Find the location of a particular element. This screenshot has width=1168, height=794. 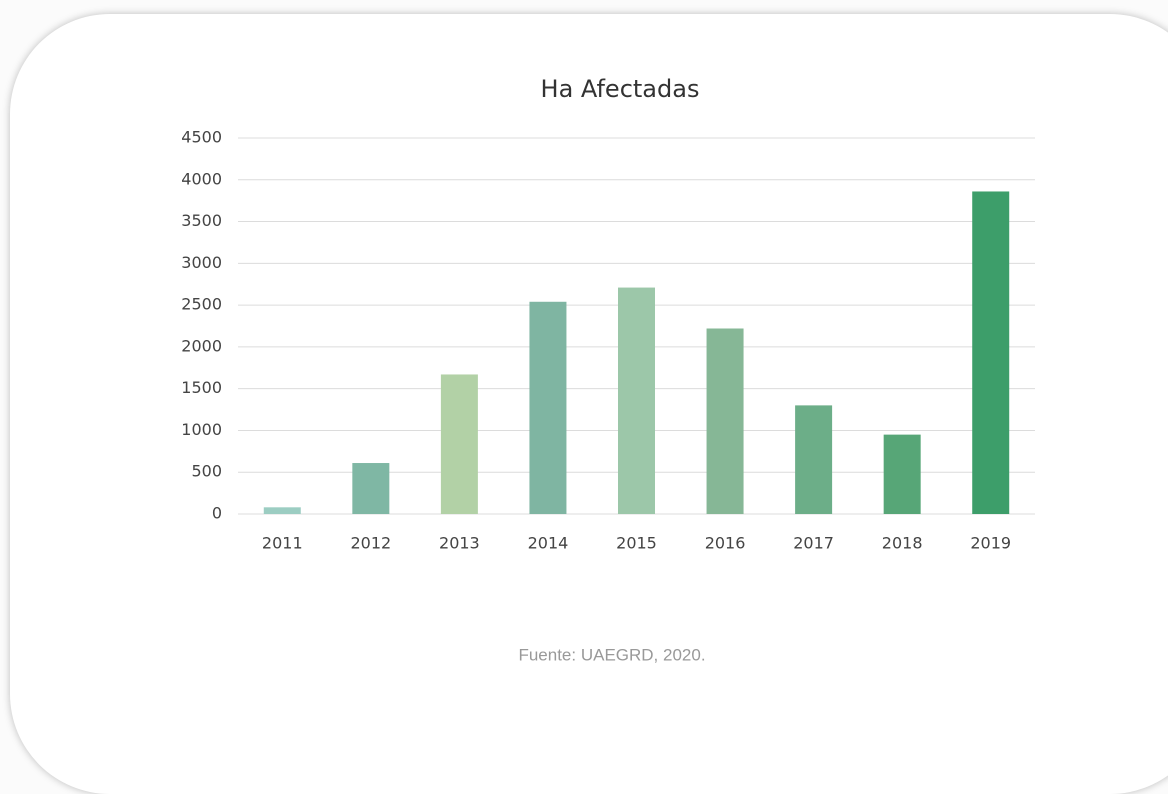

y-tick-label: 4500 is located at coordinates (201, 137).